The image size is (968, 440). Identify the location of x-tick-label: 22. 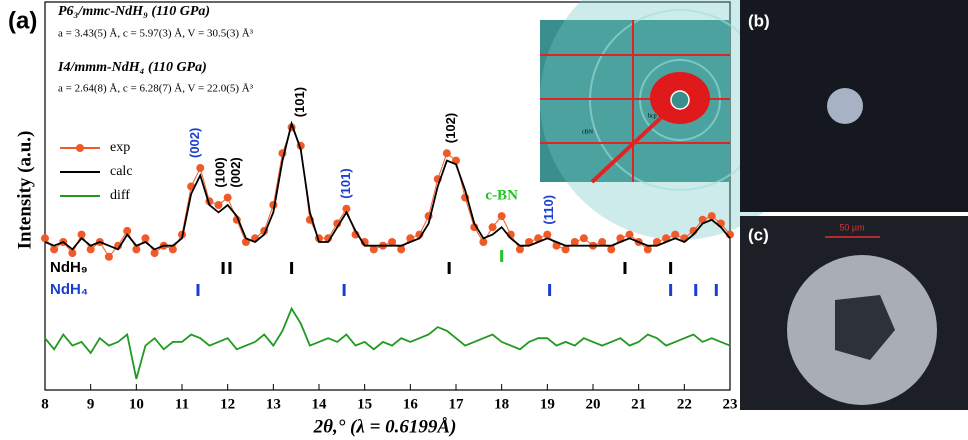
(684, 404).